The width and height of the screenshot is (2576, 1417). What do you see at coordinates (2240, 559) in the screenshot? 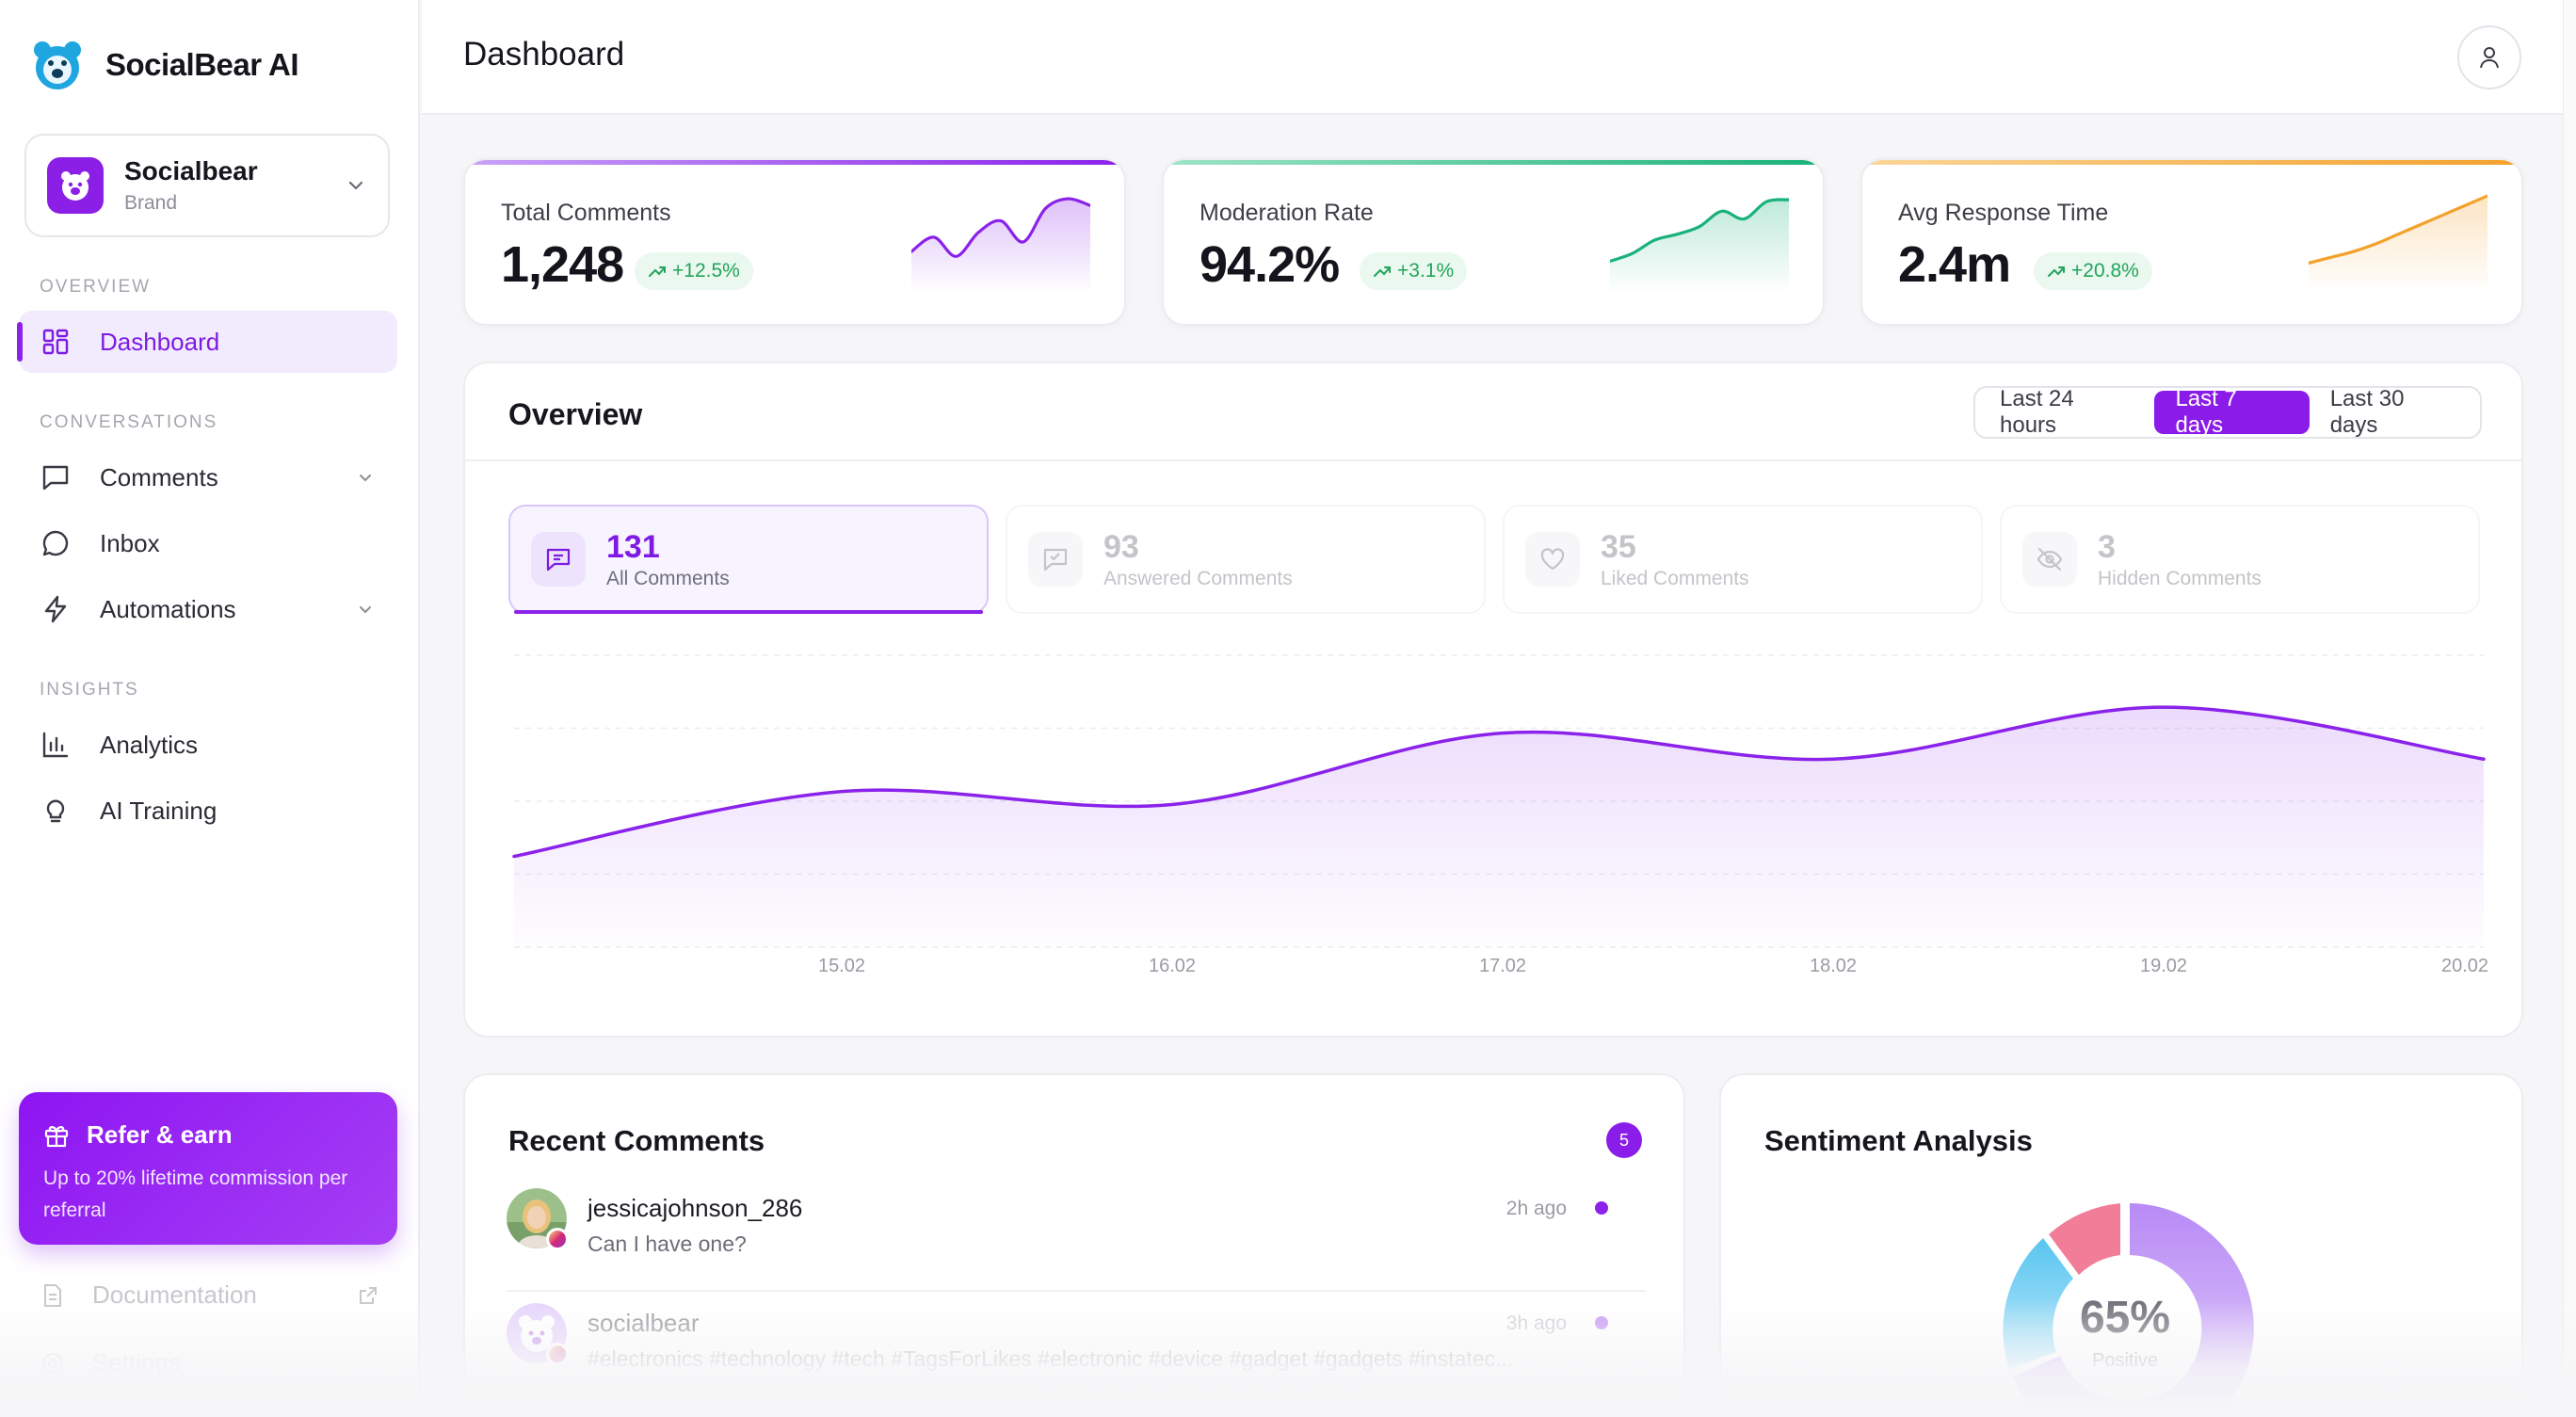
I see `kpi-tab-hidden-comments: 3 Hidden Comments` at bounding box center [2240, 559].